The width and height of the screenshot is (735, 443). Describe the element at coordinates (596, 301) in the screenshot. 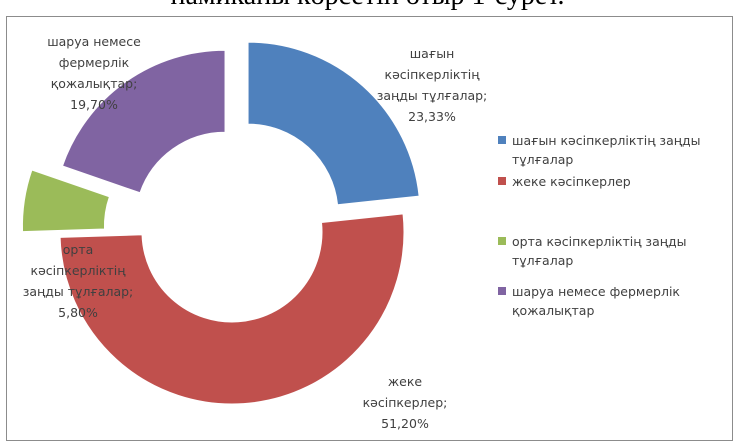

I see `legend-label: шаруа немесе фермерлік қожалықтар` at that location.